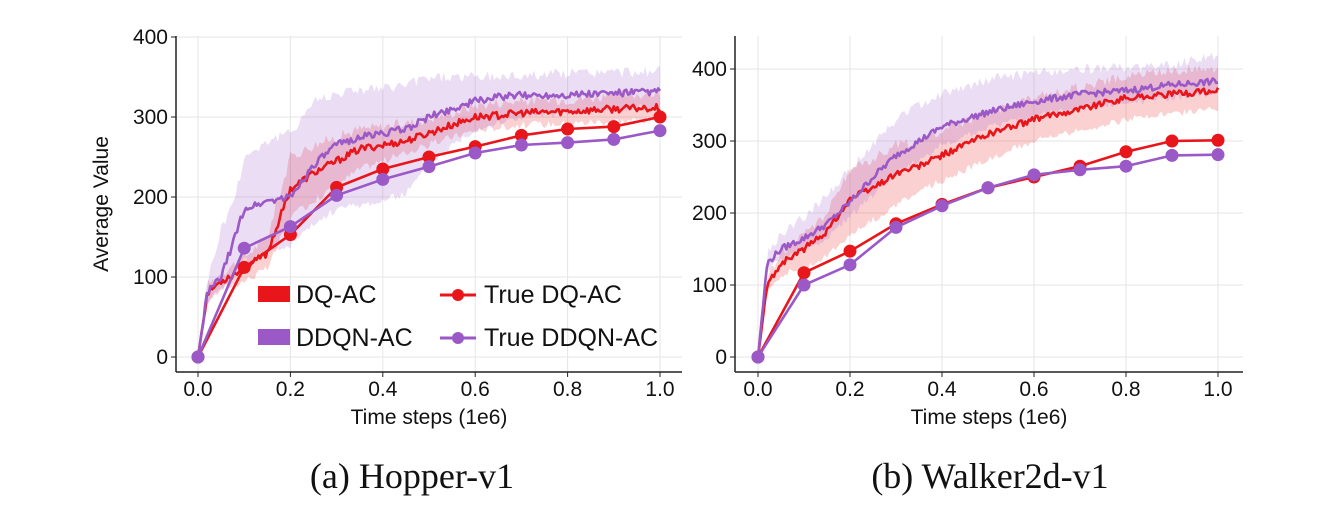 This screenshot has height=517, width=1326. I want to click on caption-b: (b) Walker2d-v1, so click(989, 476).